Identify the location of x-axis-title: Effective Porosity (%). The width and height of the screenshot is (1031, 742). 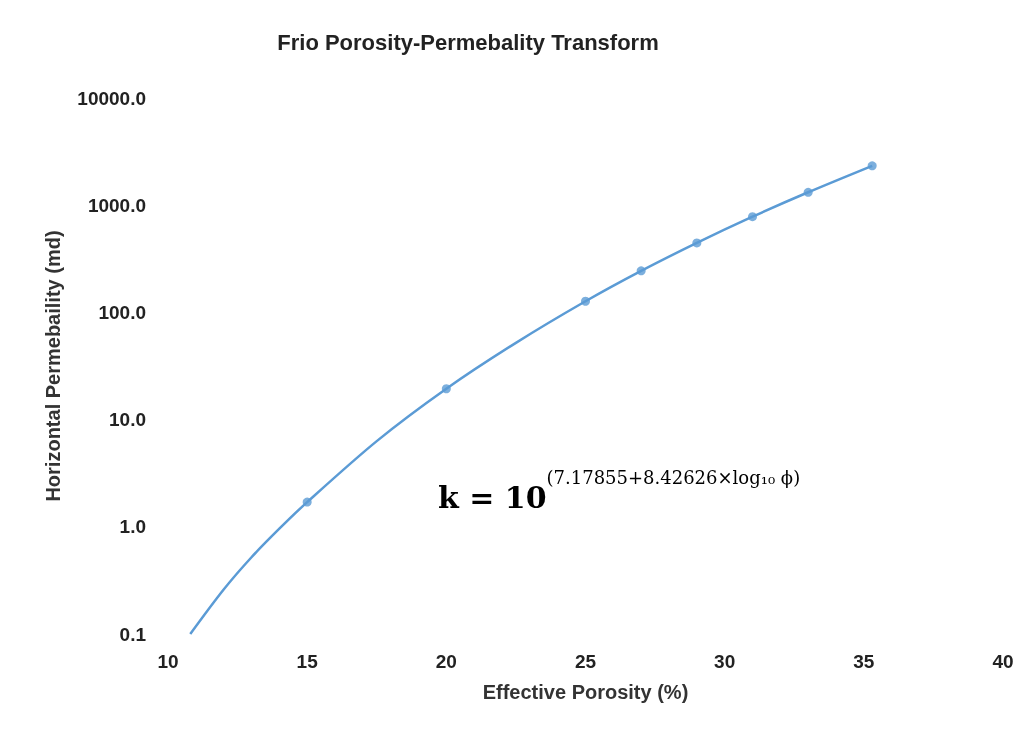
(585, 692).